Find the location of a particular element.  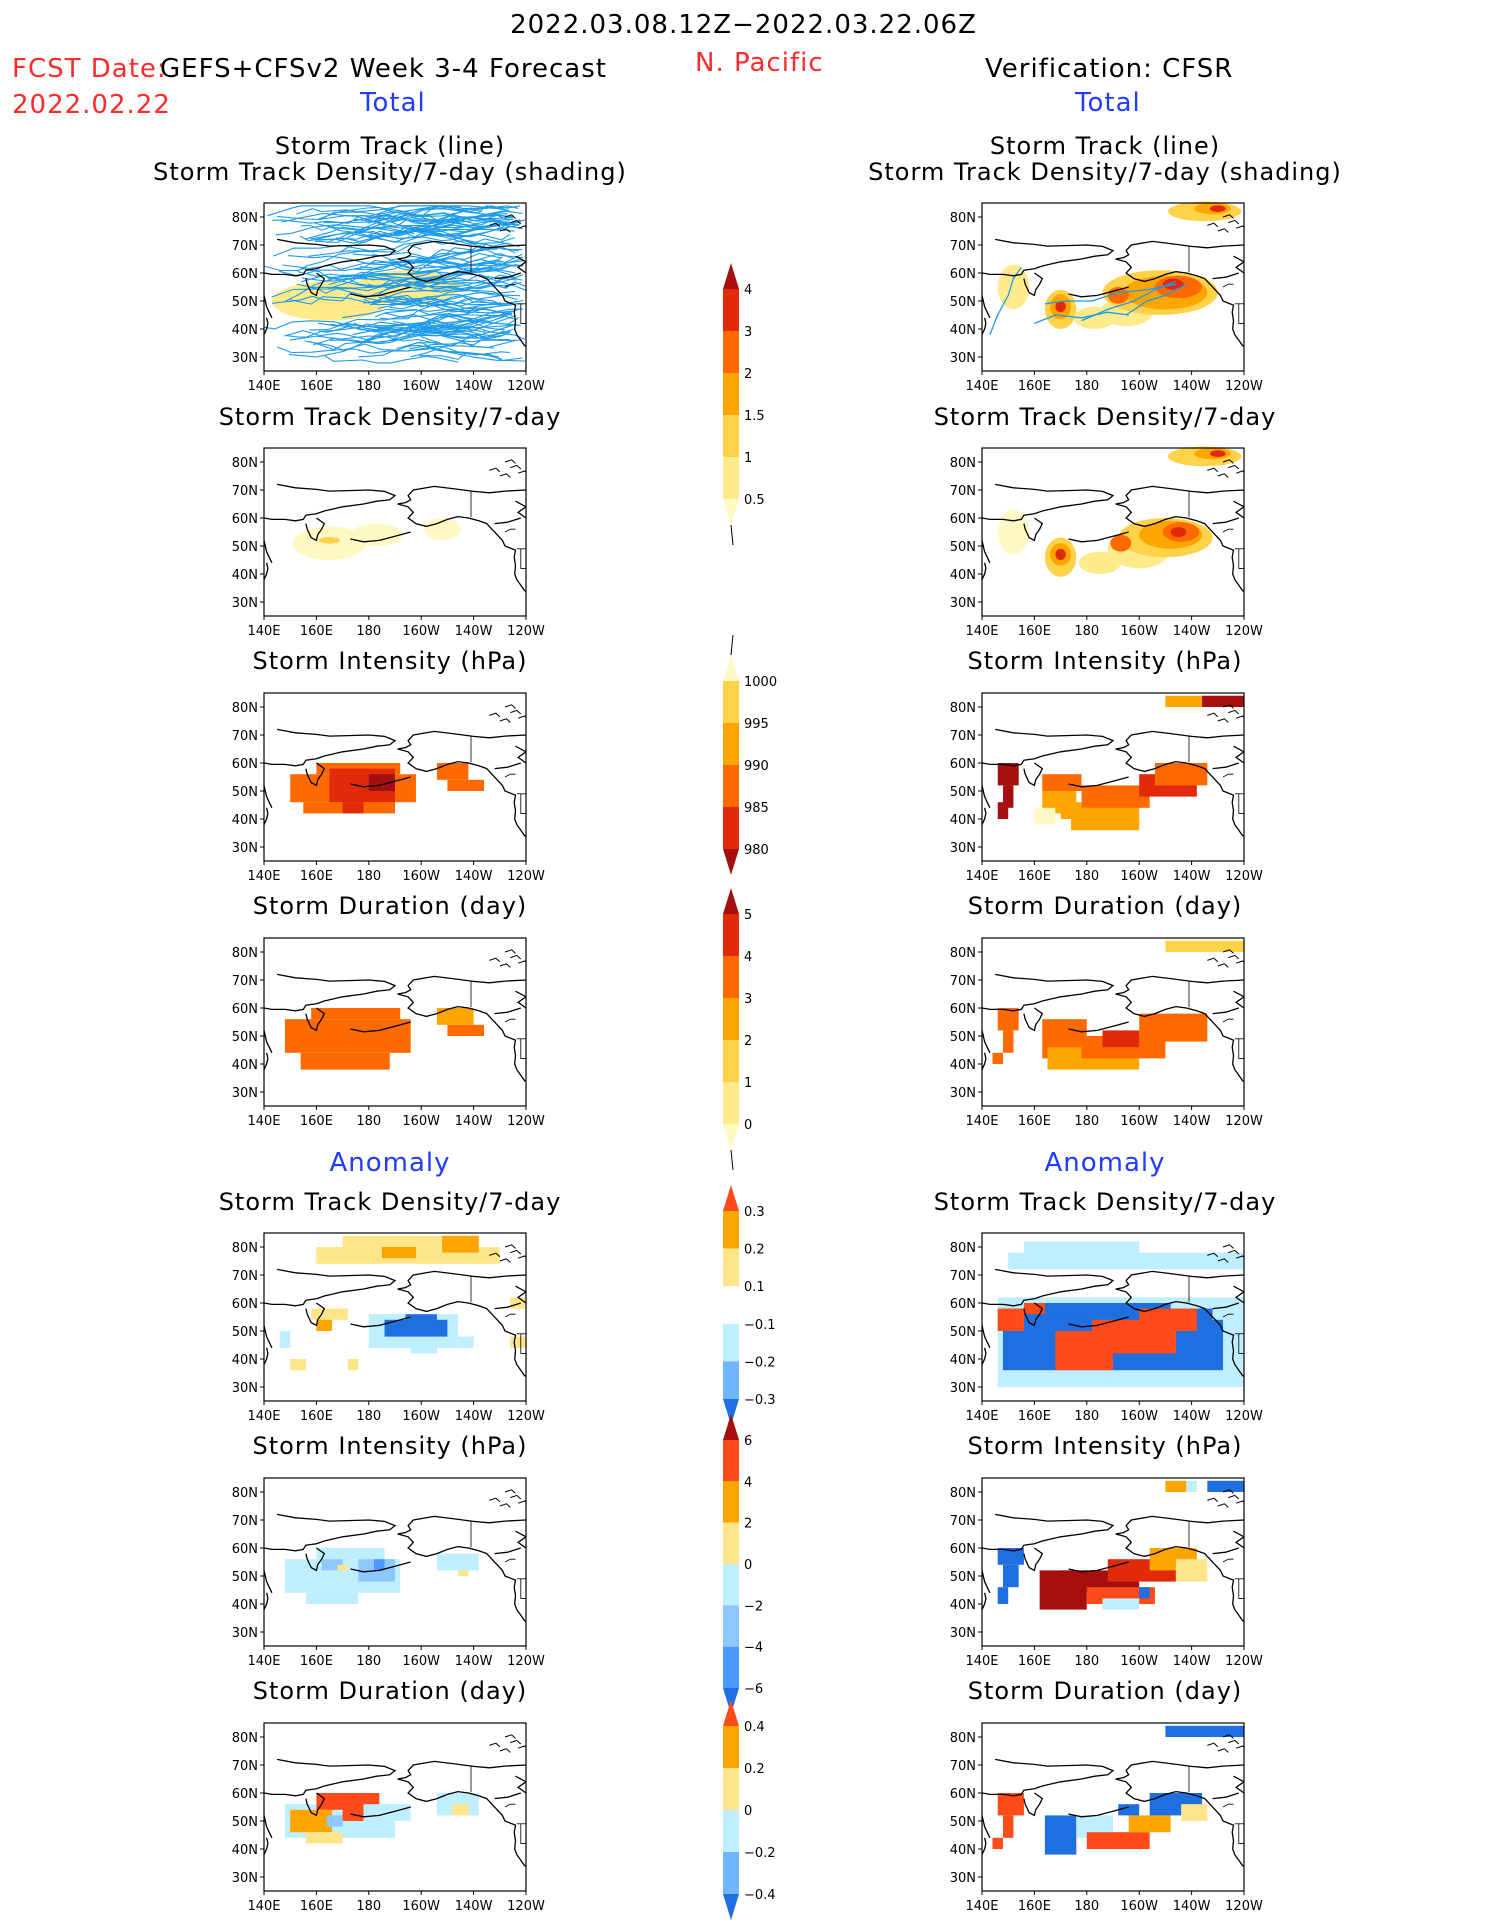

shade-blob is located at coordinates (1099, 562).